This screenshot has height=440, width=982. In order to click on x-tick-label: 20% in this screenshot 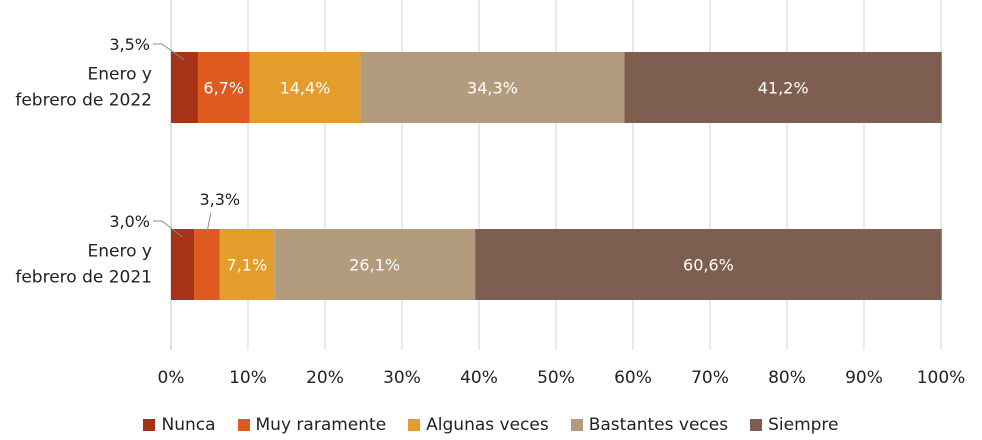, I will do `click(325, 378)`.